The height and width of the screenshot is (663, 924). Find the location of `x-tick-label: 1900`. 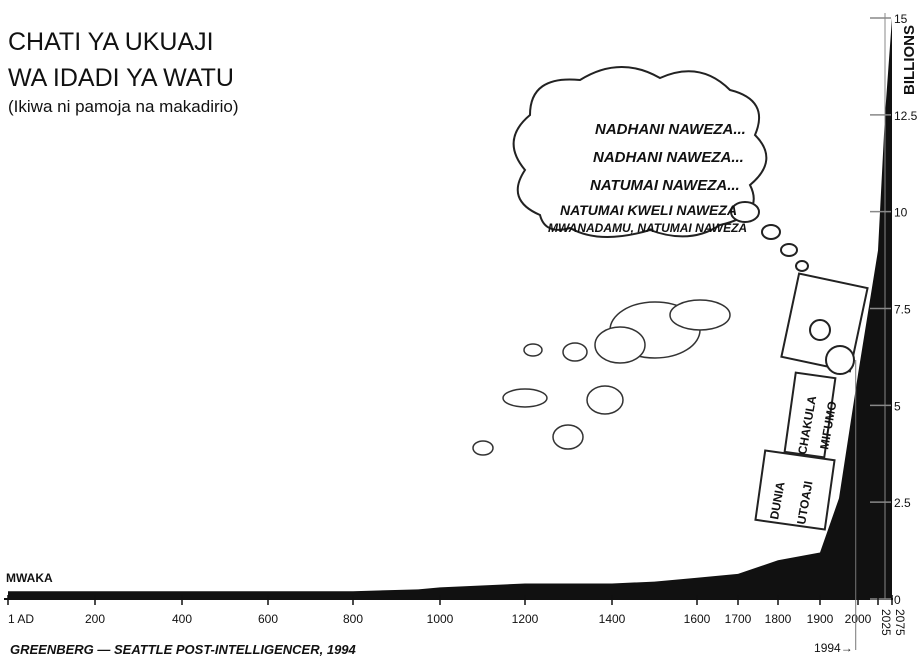

x-tick-label: 1900 is located at coordinates (820, 619).